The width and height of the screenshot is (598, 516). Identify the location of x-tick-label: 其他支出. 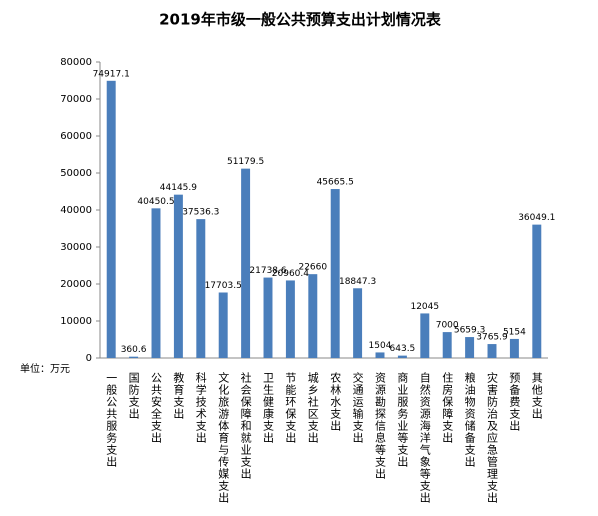
(536, 396).